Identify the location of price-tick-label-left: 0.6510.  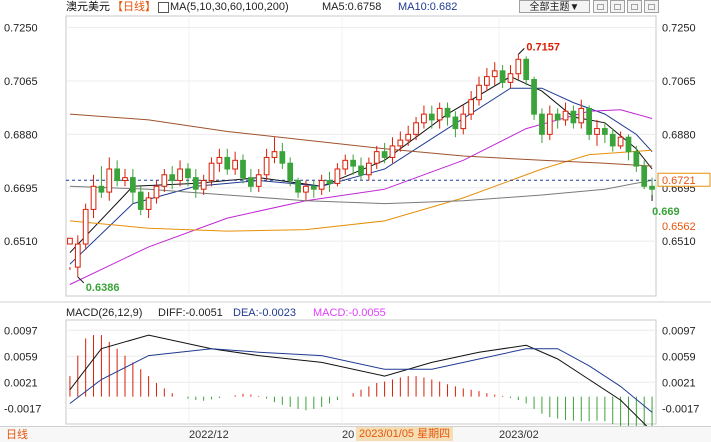
(21, 242).